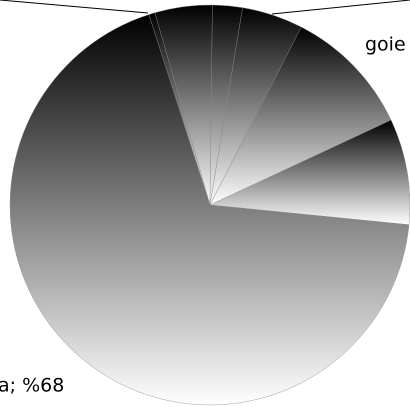  Describe the element at coordinates (309, 172) in the screenshot. I see `pie-slice` at that location.